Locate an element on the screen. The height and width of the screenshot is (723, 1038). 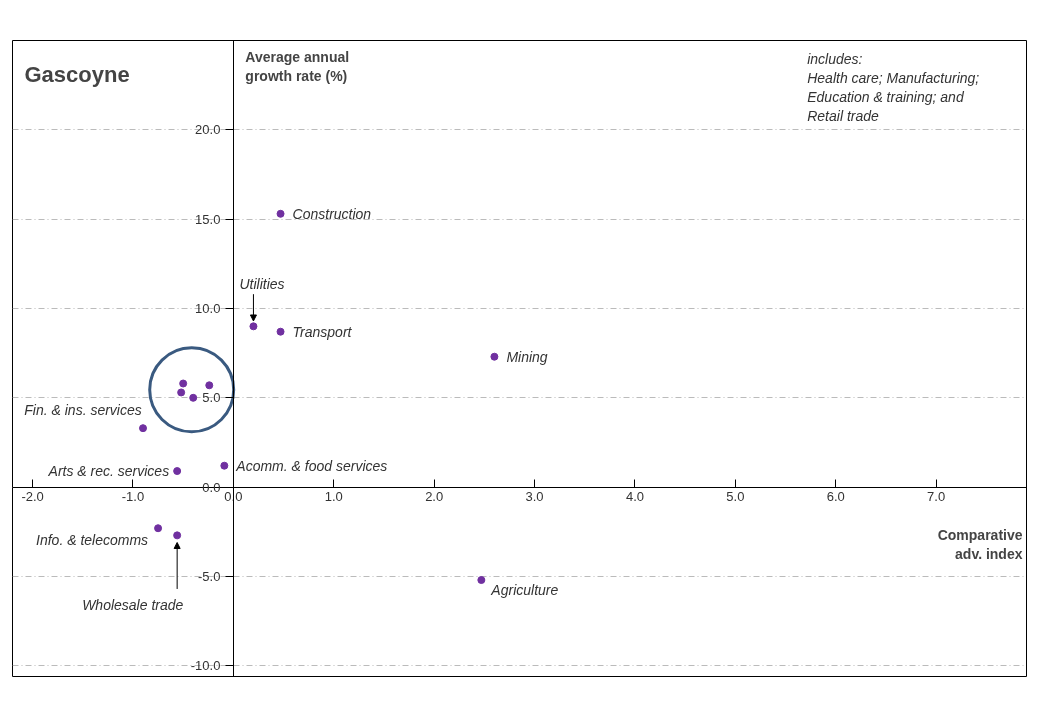
annotation: Arts & rec. services is located at coordinates (108, 471).